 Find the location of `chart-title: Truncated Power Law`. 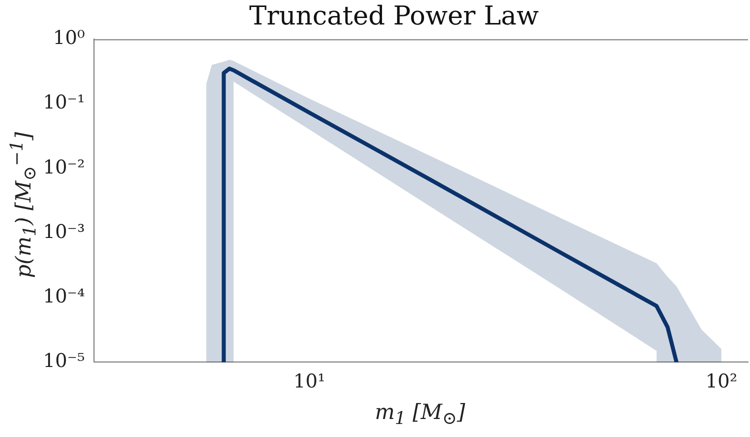

chart-title: Truncated Power Law is located at coordinates (394, 16).